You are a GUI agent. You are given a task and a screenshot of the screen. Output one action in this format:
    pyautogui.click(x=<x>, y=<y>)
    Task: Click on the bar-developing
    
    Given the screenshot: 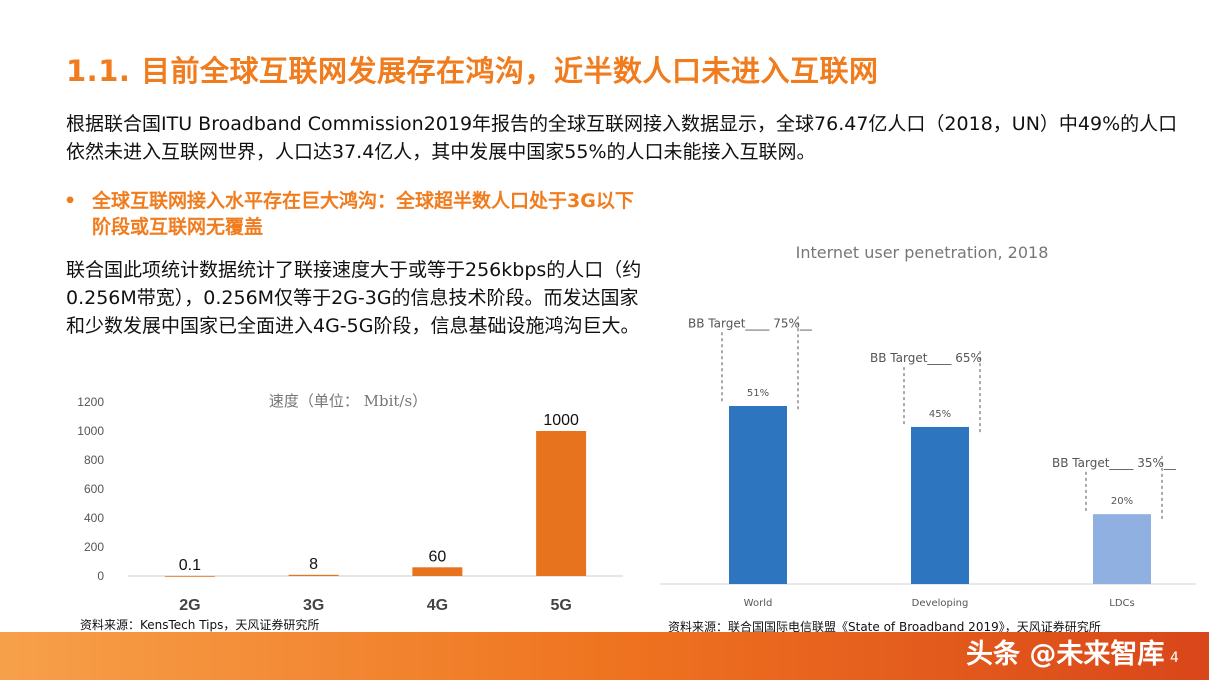 What is the action you would take?
    pyautogui.click(x=940, y=505)
    